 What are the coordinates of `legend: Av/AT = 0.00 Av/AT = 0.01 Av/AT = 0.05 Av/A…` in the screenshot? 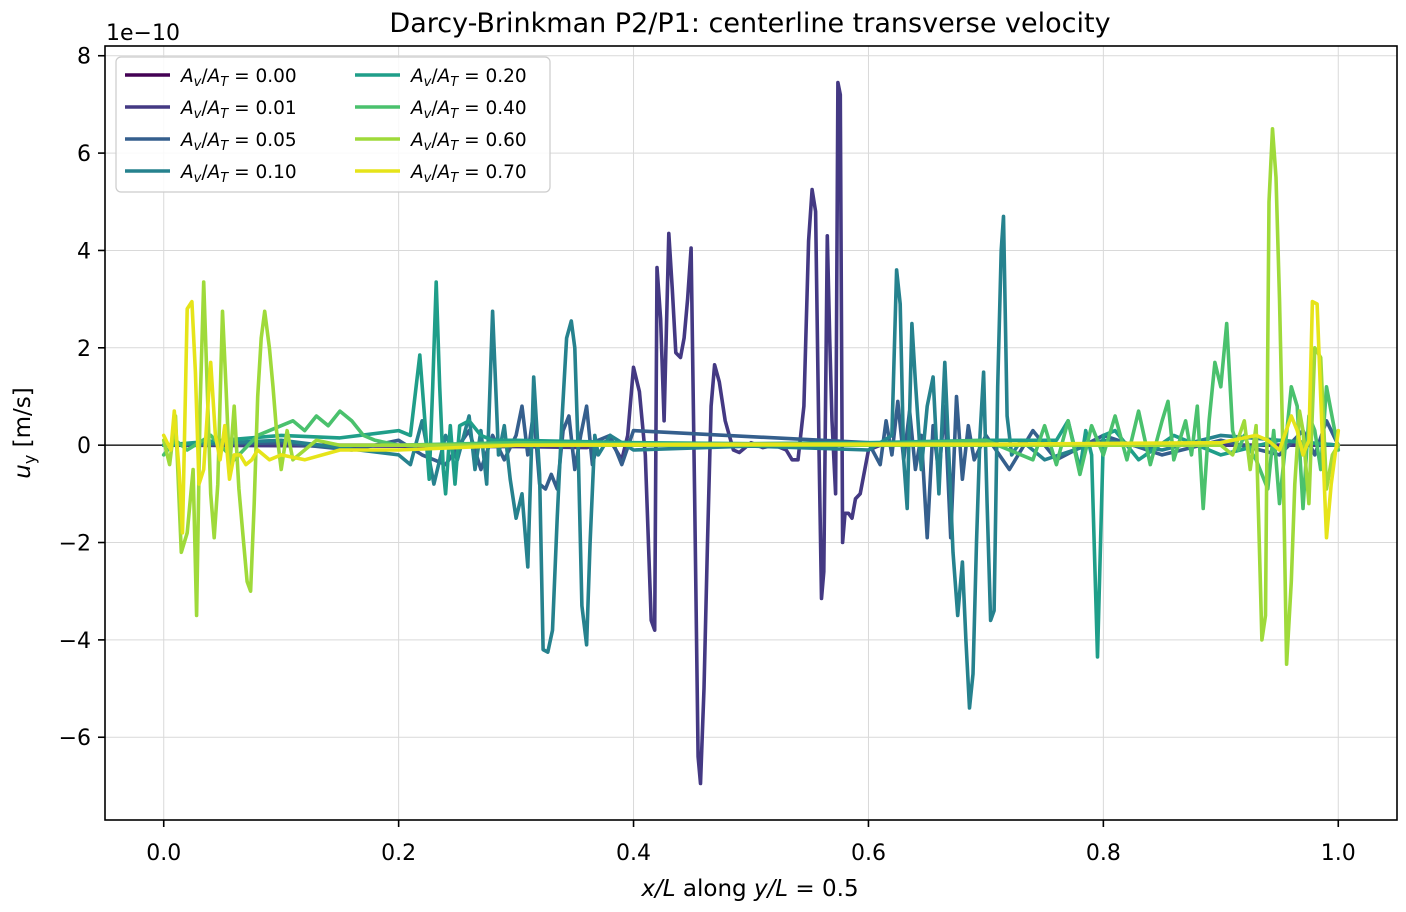 It's located at (333, 124).